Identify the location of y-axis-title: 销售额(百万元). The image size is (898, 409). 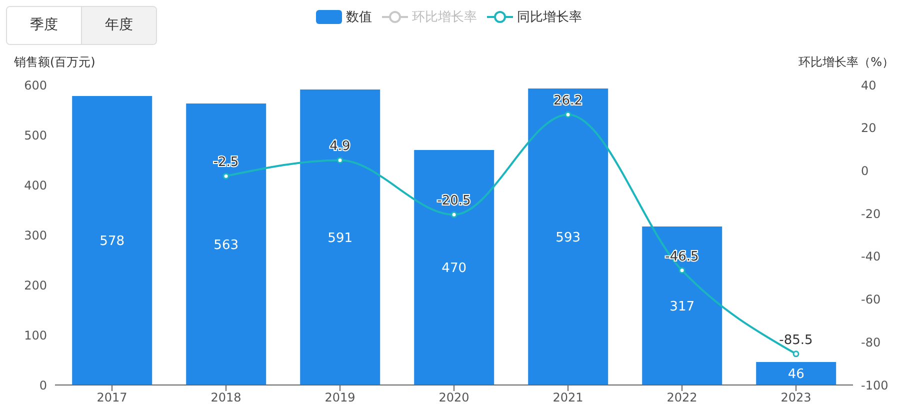
(55, 62).